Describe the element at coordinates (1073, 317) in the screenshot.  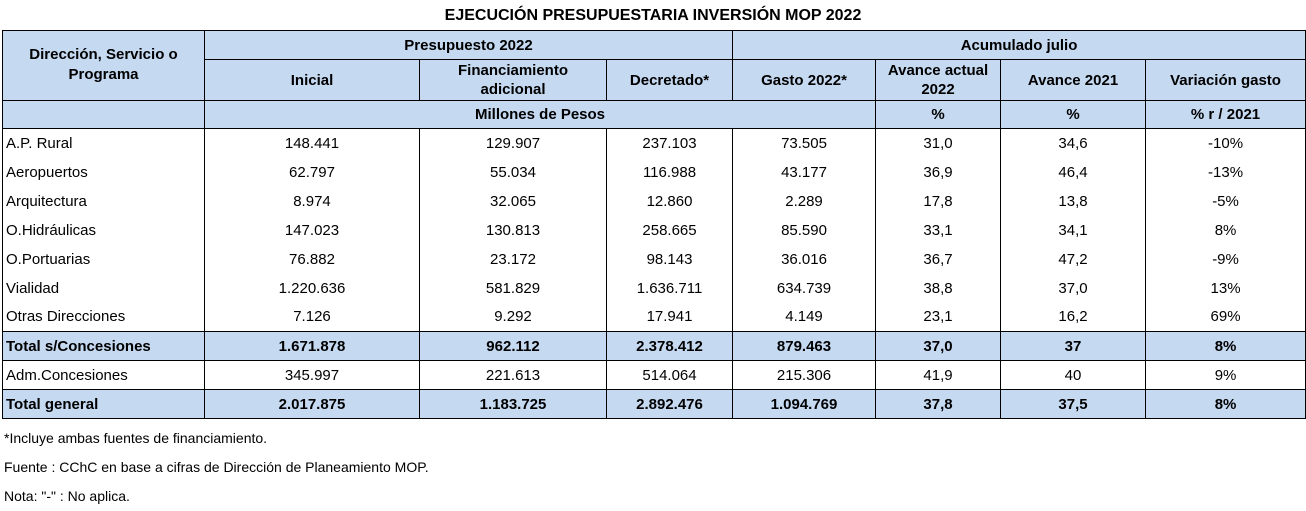
I see `cell-avance-2021: 16,2` at that location.